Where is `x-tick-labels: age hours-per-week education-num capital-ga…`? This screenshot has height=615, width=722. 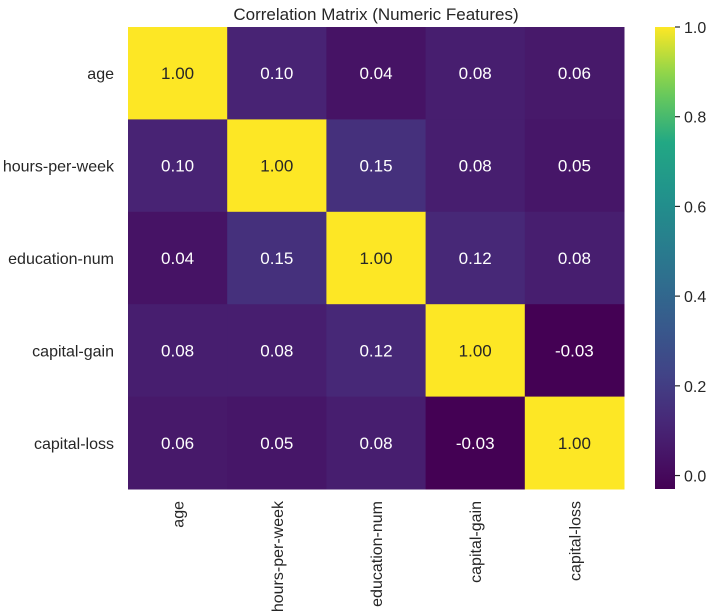
x-tick-labels: age hours-per-week education-num capital-ga… is located at coordinates (378, 556).